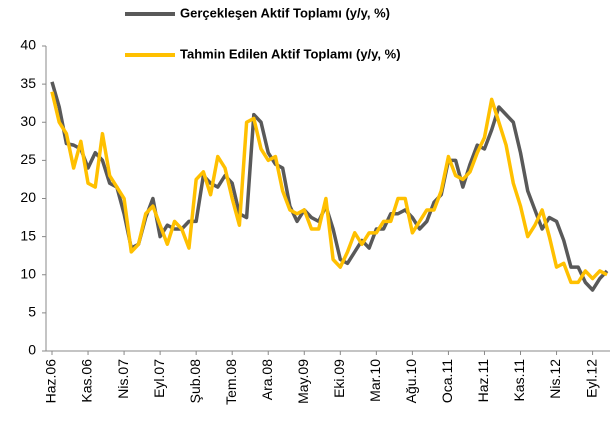 The width and height of the screenshot is (610, 429). Describe the element at coordinates (555, 379) in the screenshot. I see `x-tick-label: Nis.12` at that location.